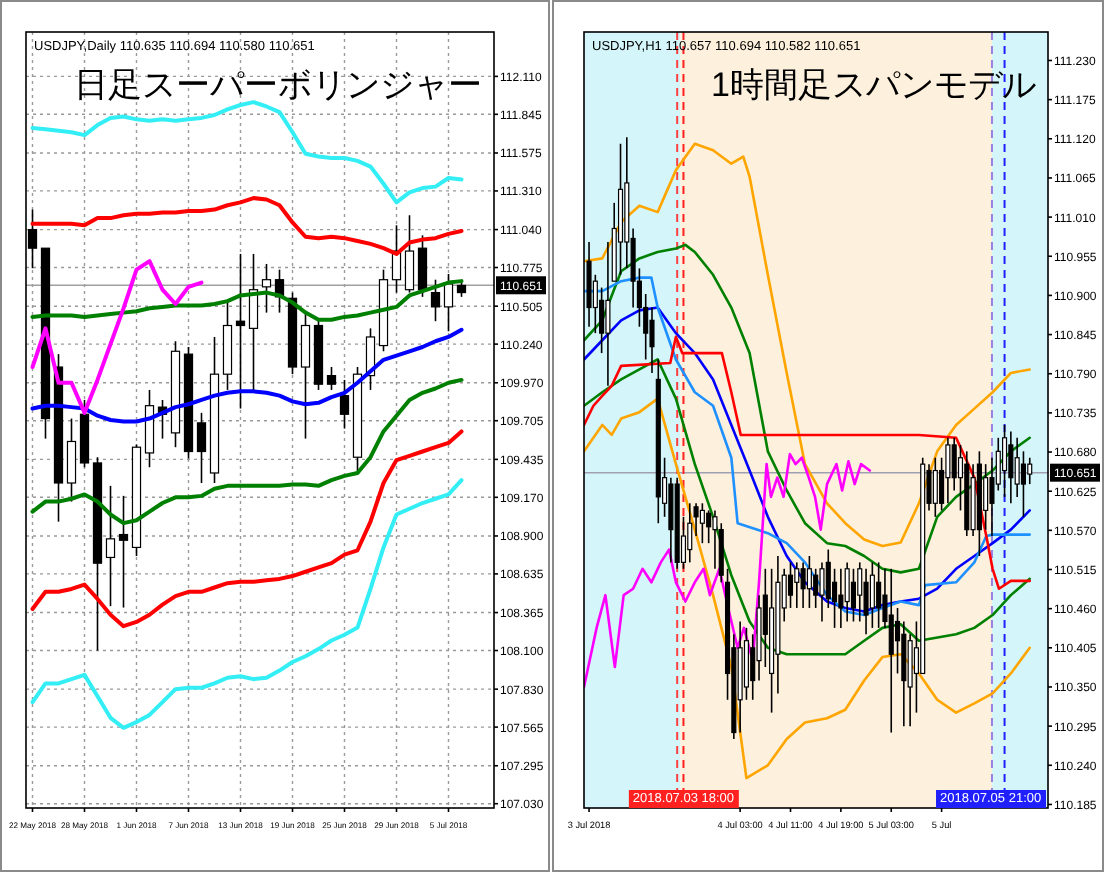  What do you see at coordinates (278, 85) in the screenshot?
I see `text: 日足スーパーボリンジャー` at bounding box center [278, 85].